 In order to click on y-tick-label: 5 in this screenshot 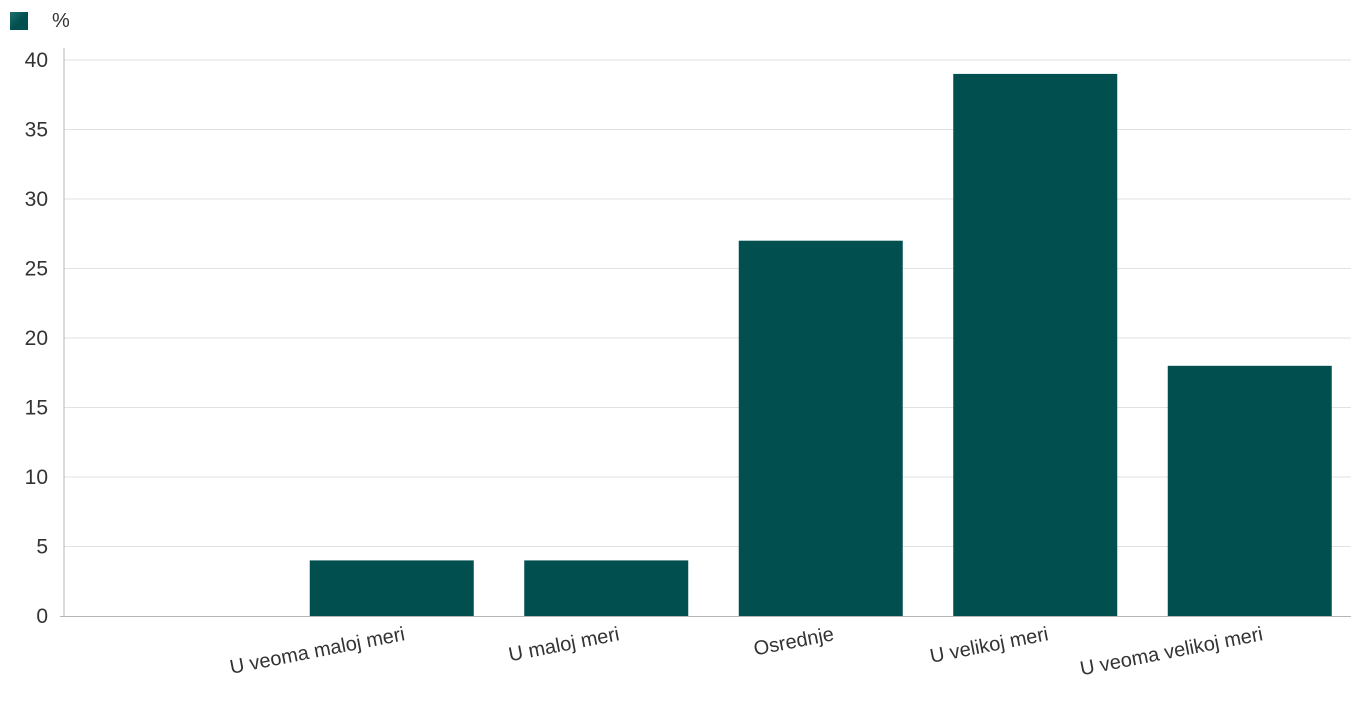, I will do `click(42, 547)`.